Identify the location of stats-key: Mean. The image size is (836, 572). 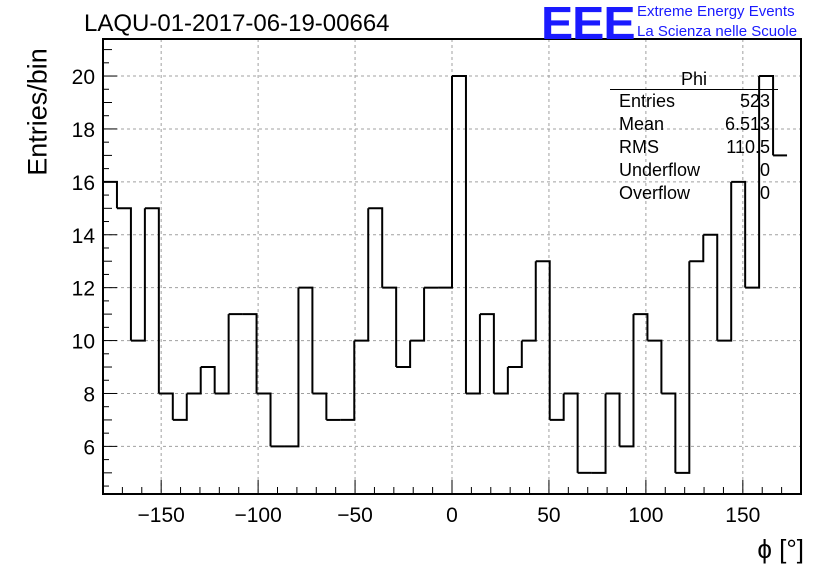
(642, 124).